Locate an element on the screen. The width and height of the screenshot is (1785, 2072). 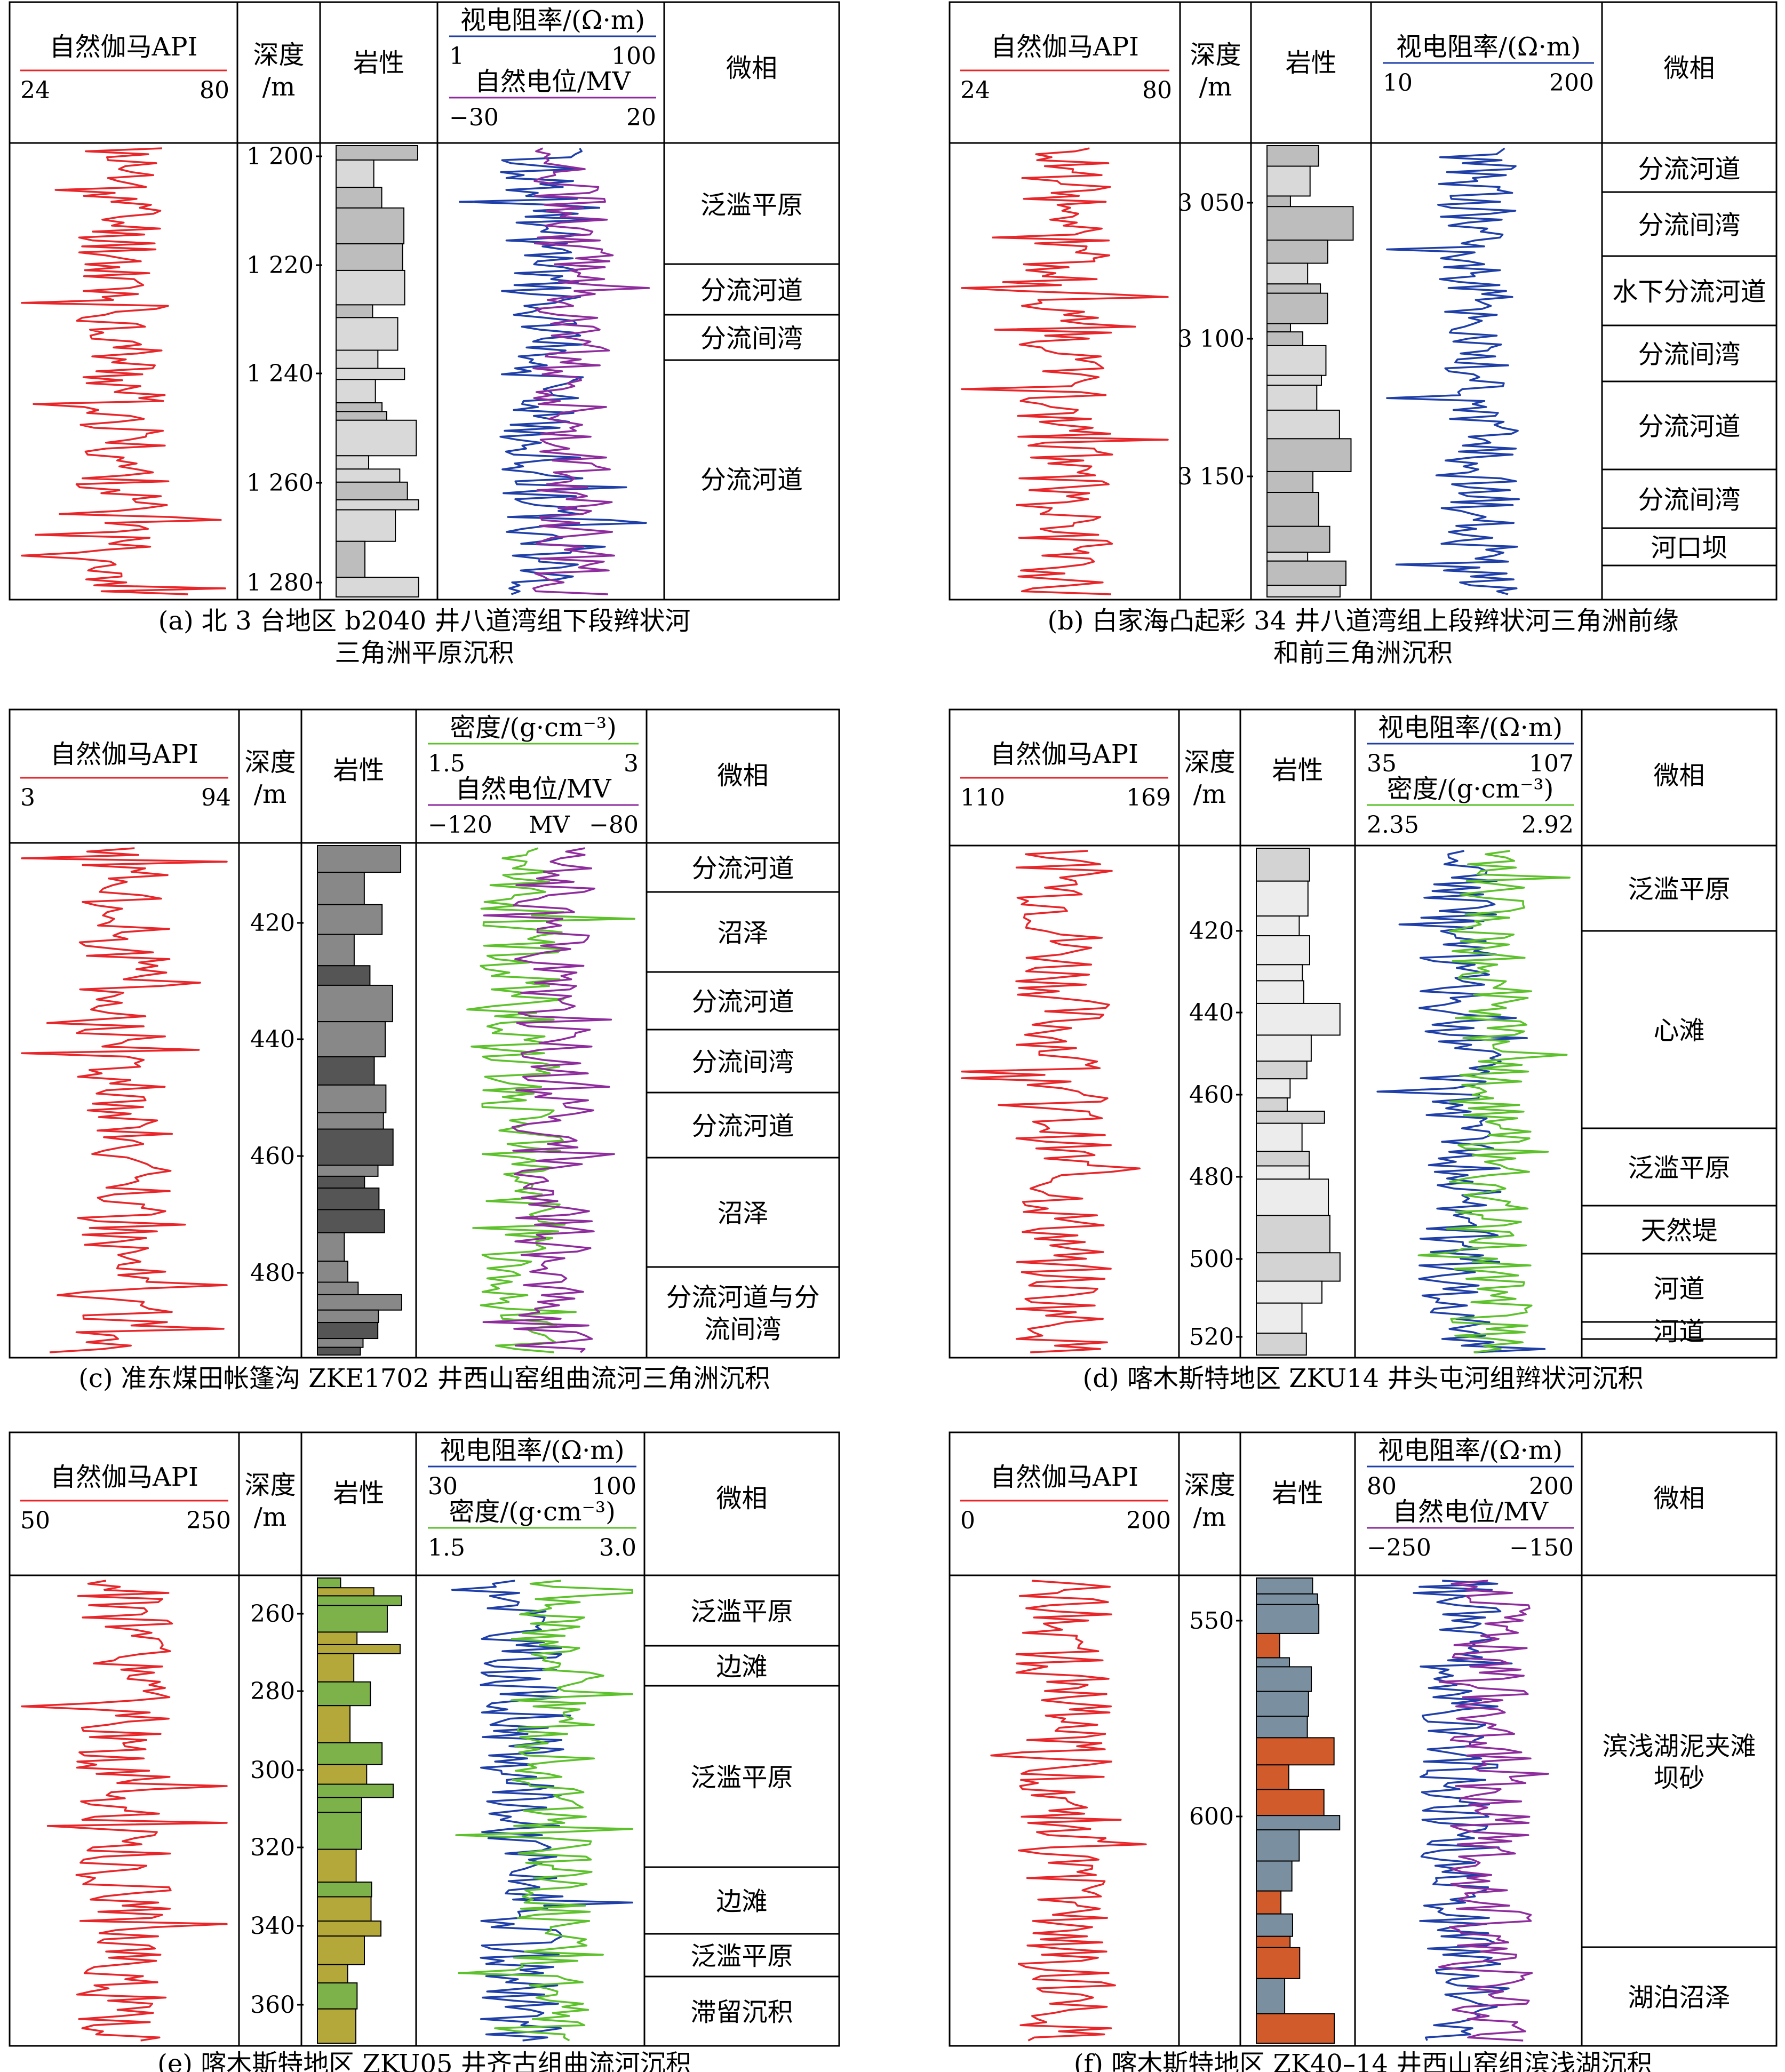
log-min: 10 is located at coordinates (1398, 83).